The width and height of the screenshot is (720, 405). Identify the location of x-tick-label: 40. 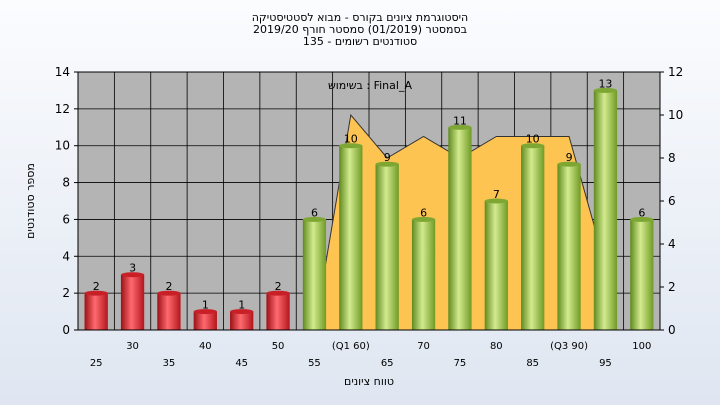
(205, 346).